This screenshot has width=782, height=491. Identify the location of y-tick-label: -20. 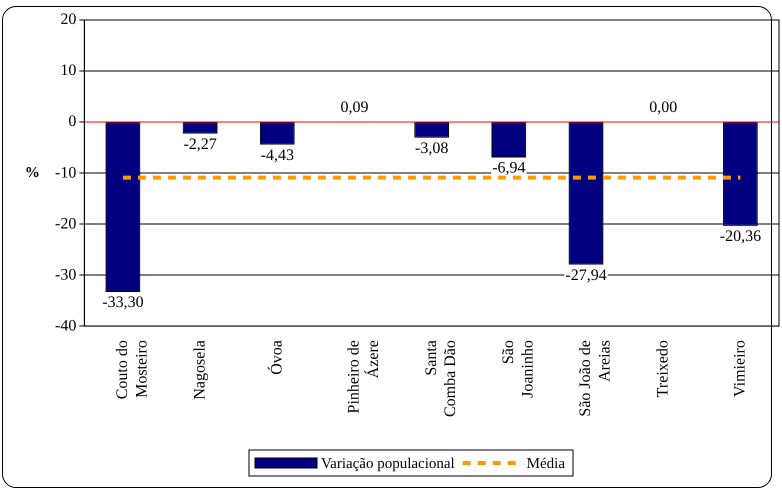
(65, 223).